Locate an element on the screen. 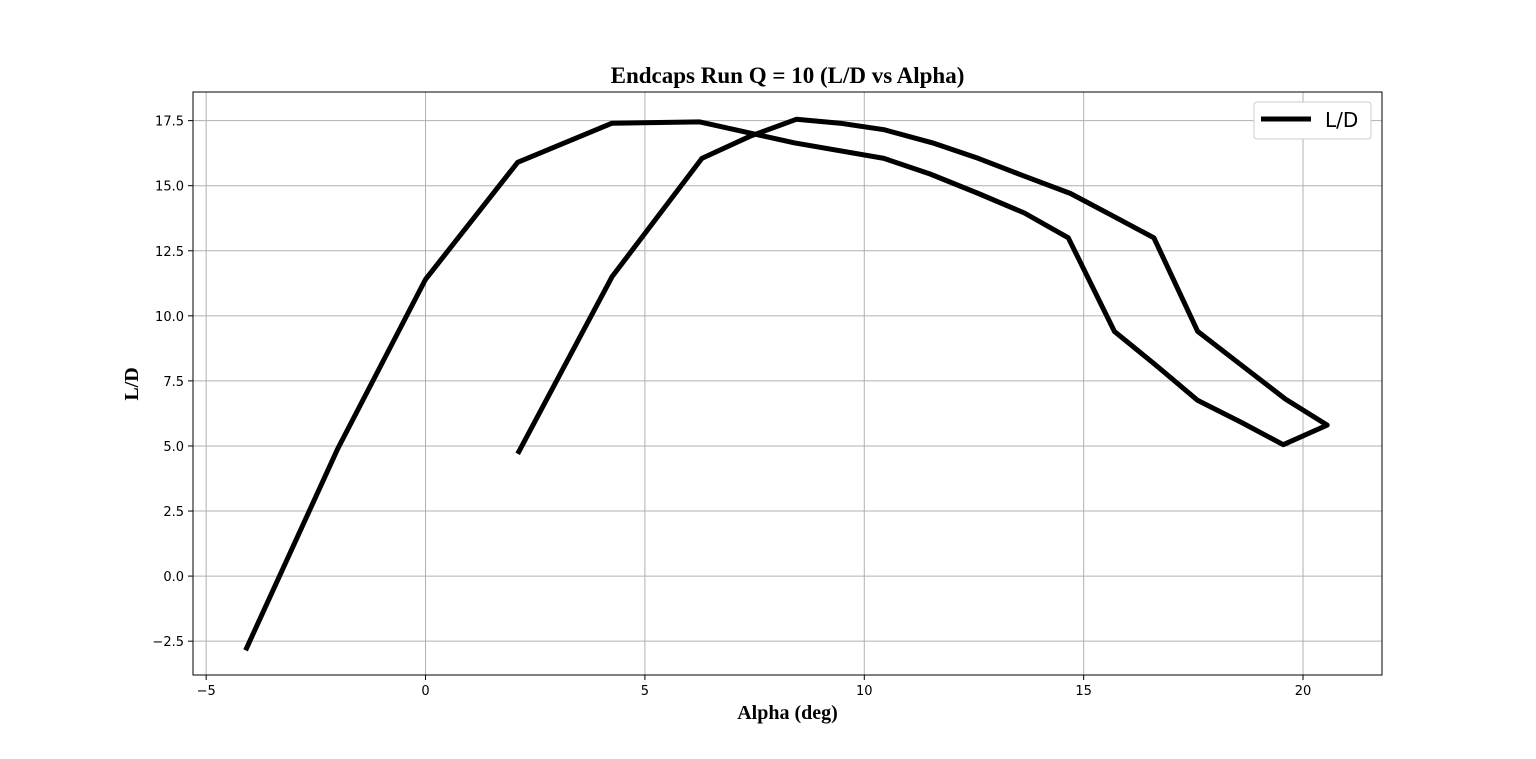 Image resolution: width=1536 pixels, height=759 pixels. y-tick-label: 15.0 is located at coordinates (169, 187).